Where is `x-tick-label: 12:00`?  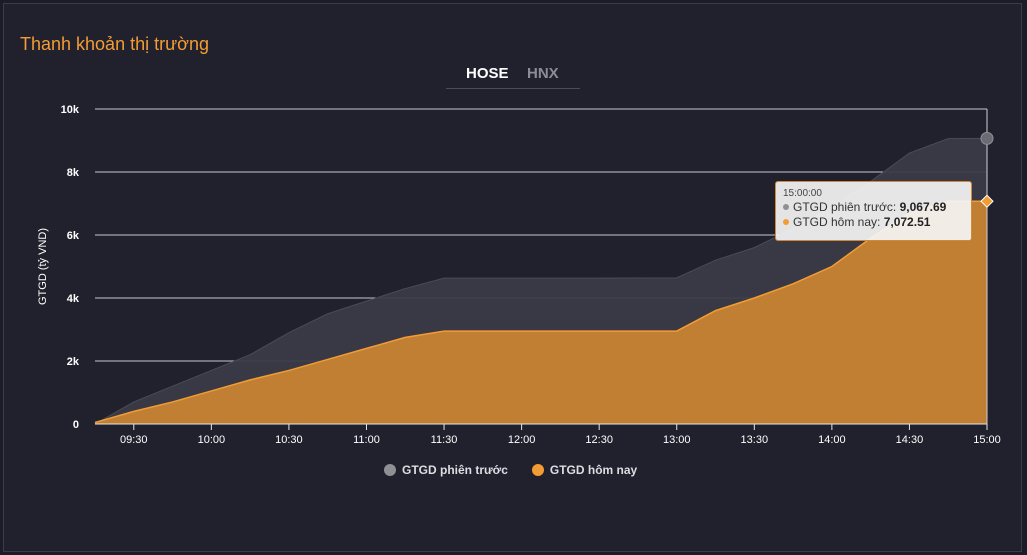 x-tick-label: 12:00 is located at coordinates (522, 440).